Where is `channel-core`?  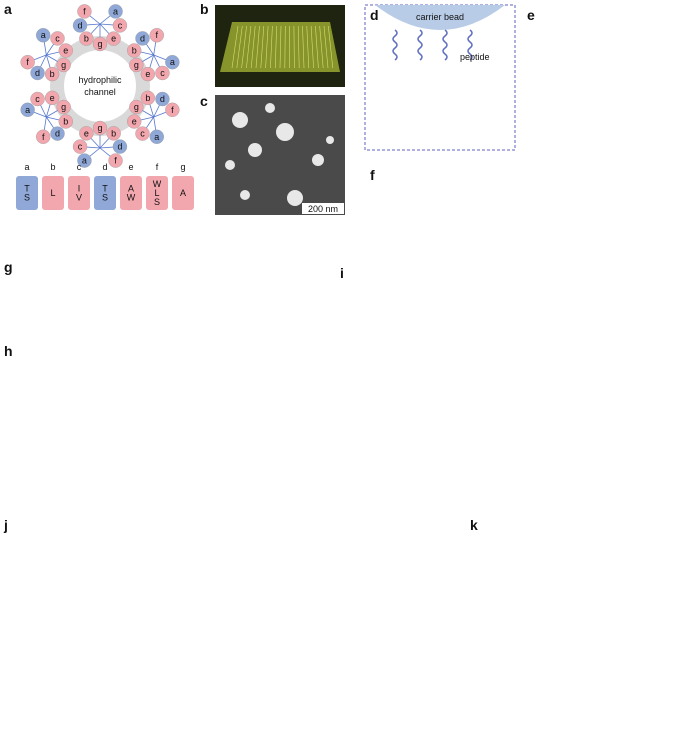 channel-core is located at coordinates (100, 86).